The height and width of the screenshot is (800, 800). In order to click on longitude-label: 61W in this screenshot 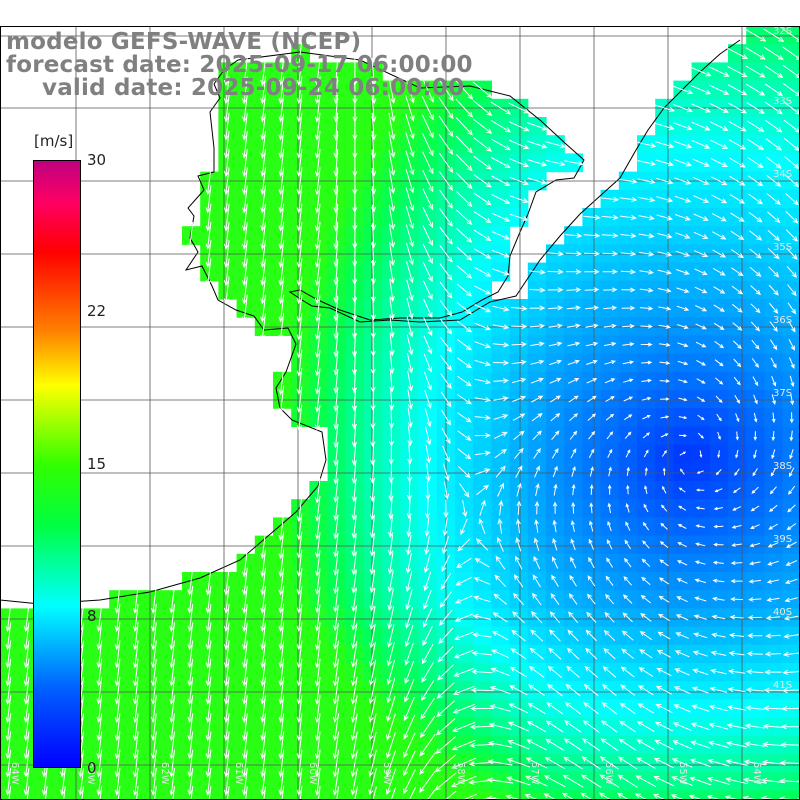, I will do `click(238, 773)`.